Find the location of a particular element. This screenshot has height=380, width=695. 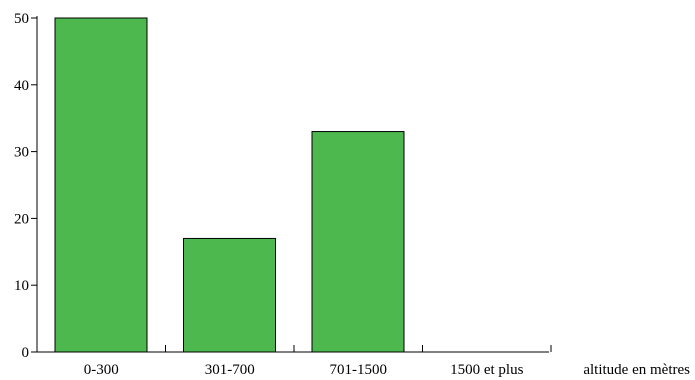

y-tick-label: 40 is located at coordinates (21, 86).